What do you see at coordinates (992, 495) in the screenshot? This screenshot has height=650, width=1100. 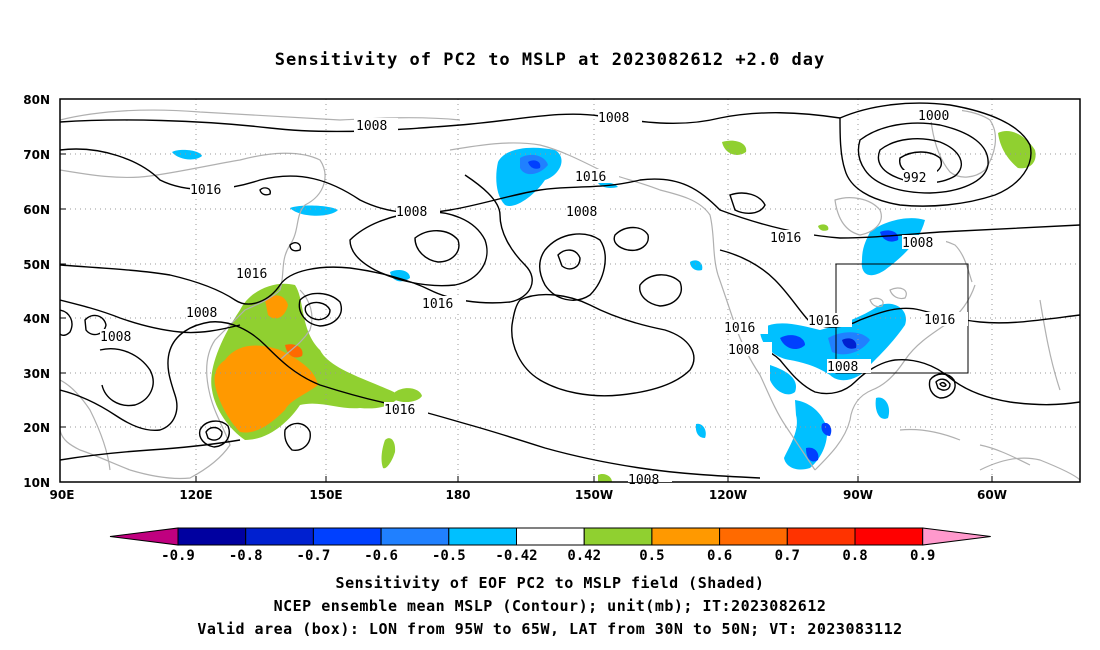 I see `lon-label: 60W` at bounding box center [992, 495].